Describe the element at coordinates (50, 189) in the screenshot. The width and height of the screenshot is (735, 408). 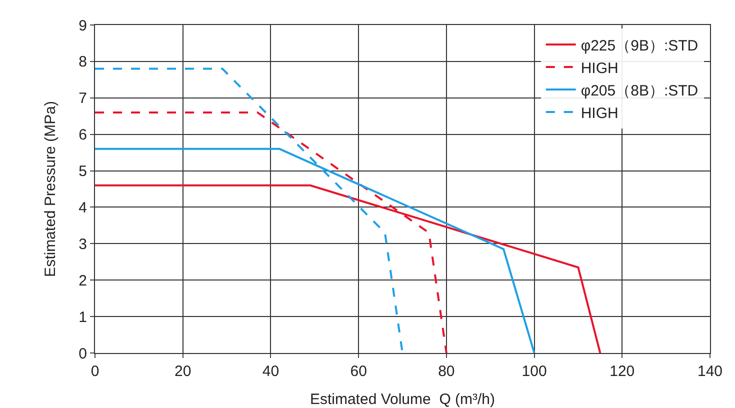
I see `y-axis-title: Estimated Pressure (MPa)` at that location.